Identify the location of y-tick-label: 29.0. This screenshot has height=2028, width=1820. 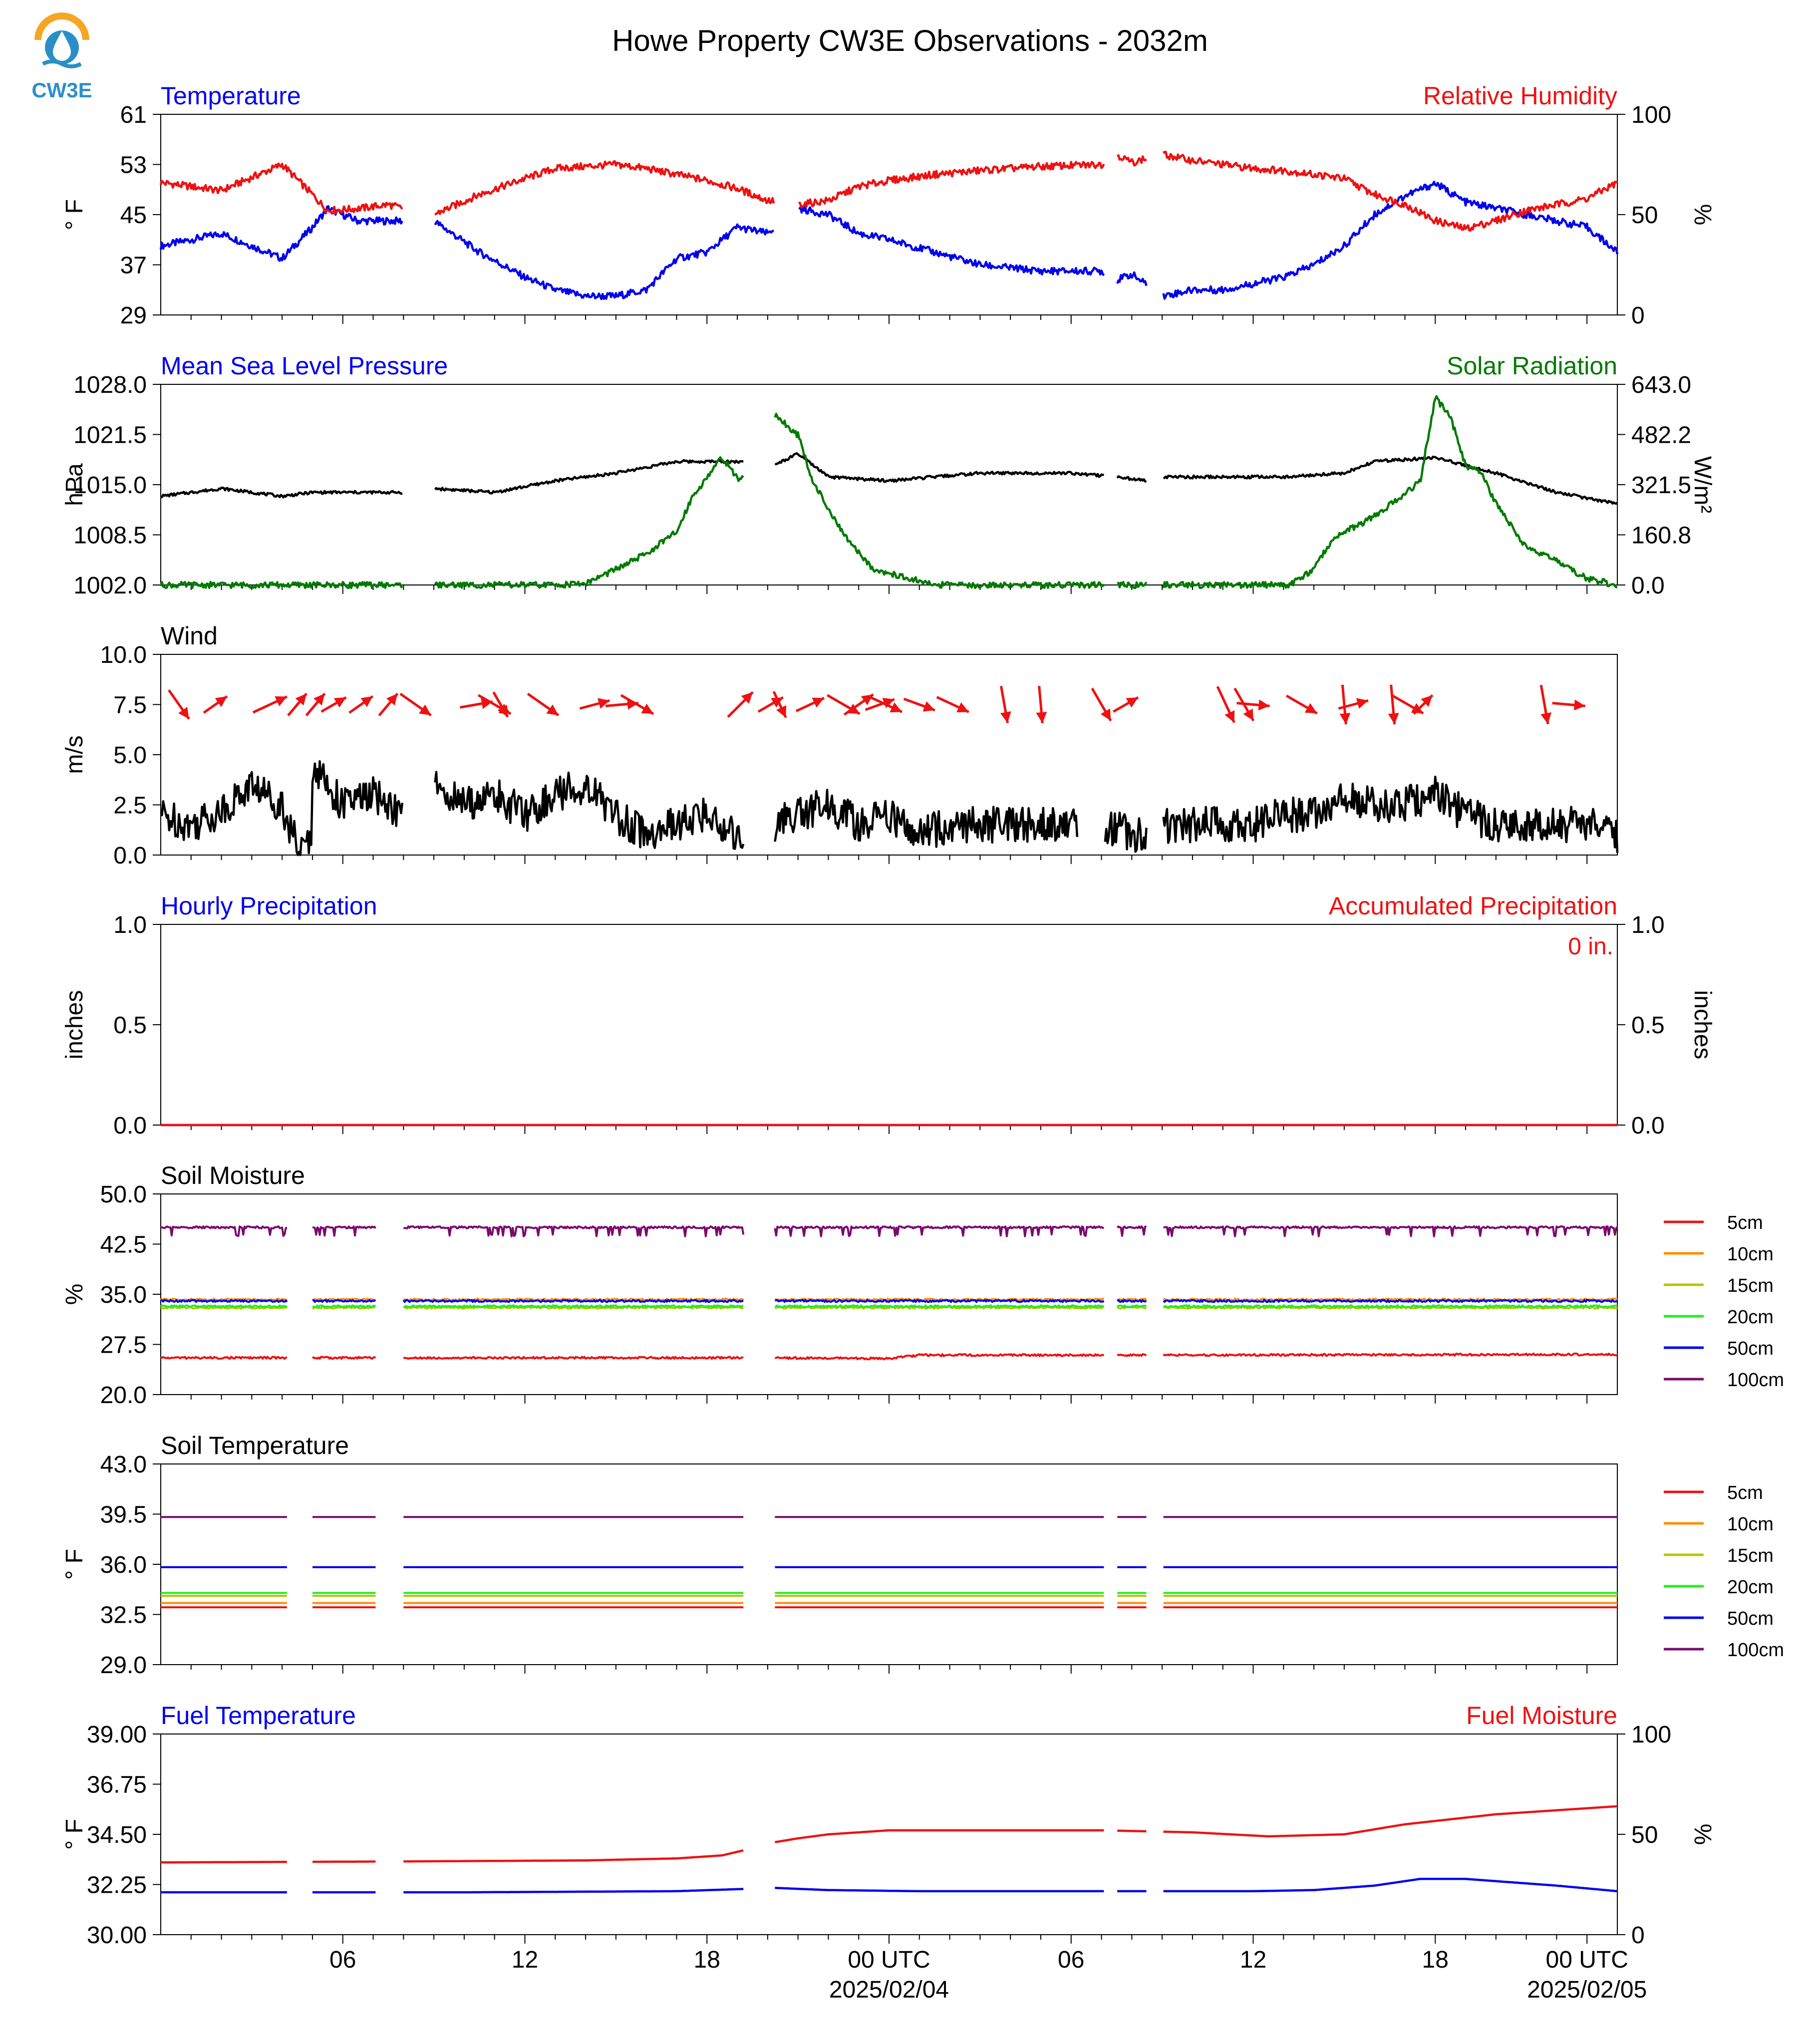
(123, 1665).